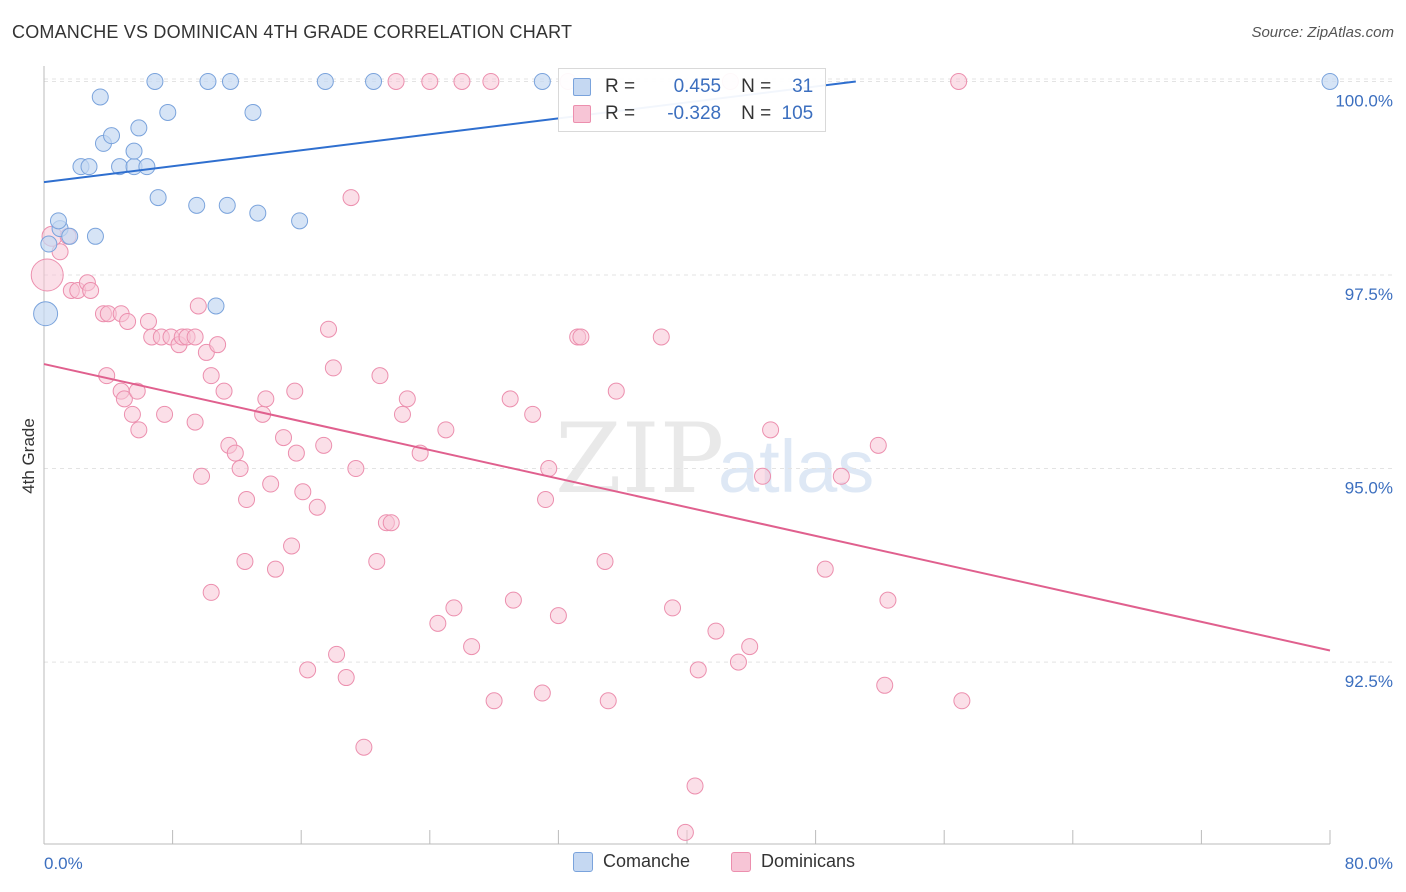 This screenshot has width=1406, height=892. What do you see at coordinates (697, 86) in the screenshot?
I see `comanche-r-value: 0.455` at bounding box center [697, 86].